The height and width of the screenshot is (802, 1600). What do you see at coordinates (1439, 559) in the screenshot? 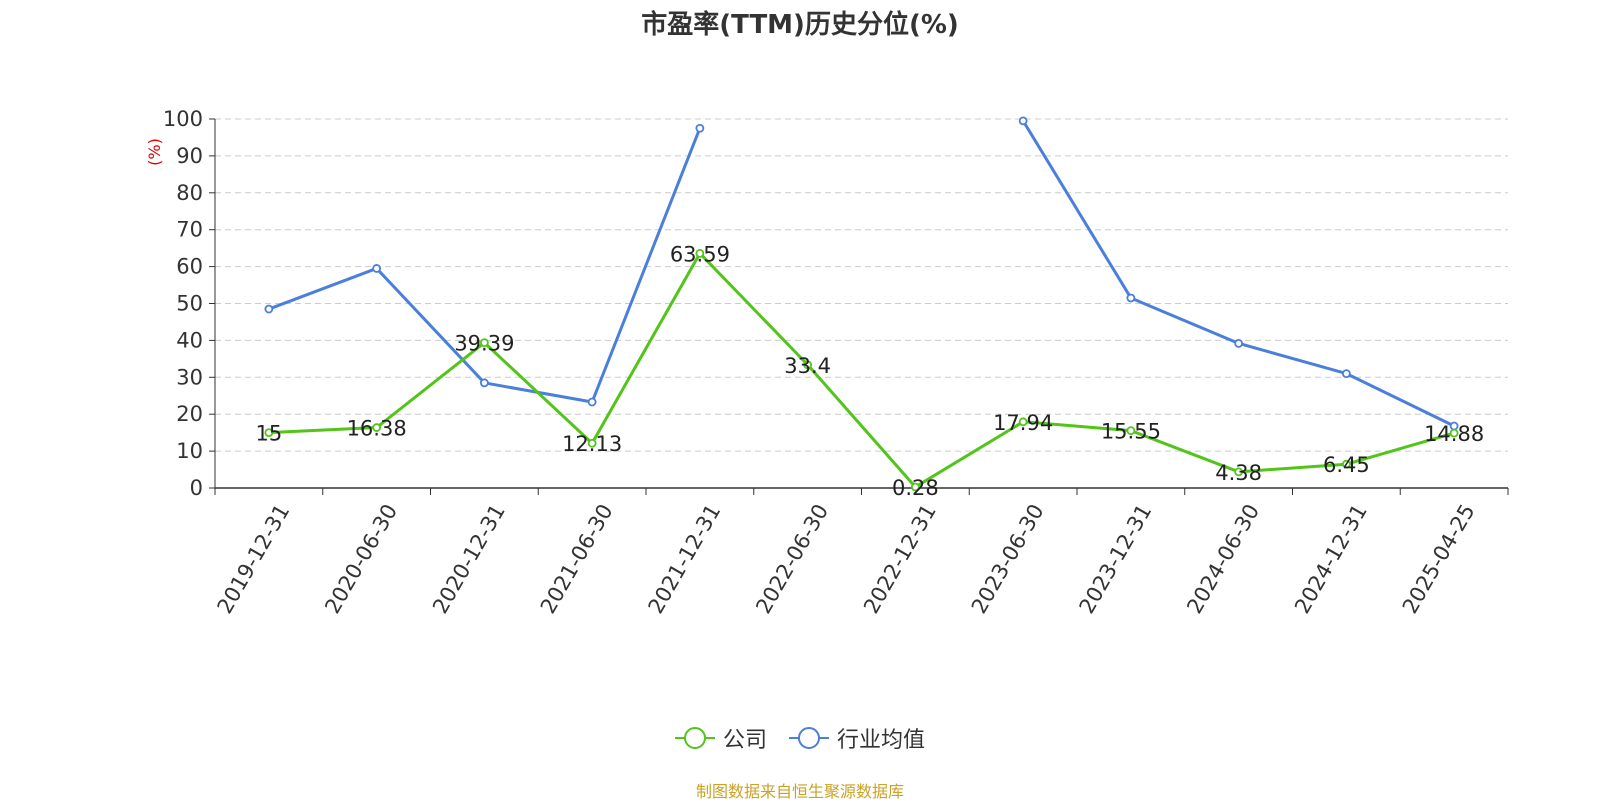
I see `x-tick-label: 2025-04-25` at bounding box center [1439, 559].